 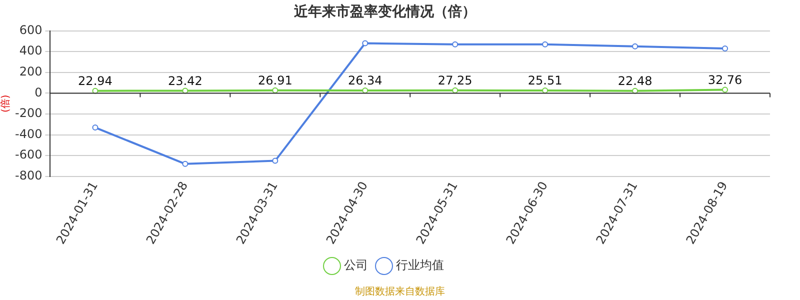 I want to click on data-label: 26.91, so click(x=275, y=81).